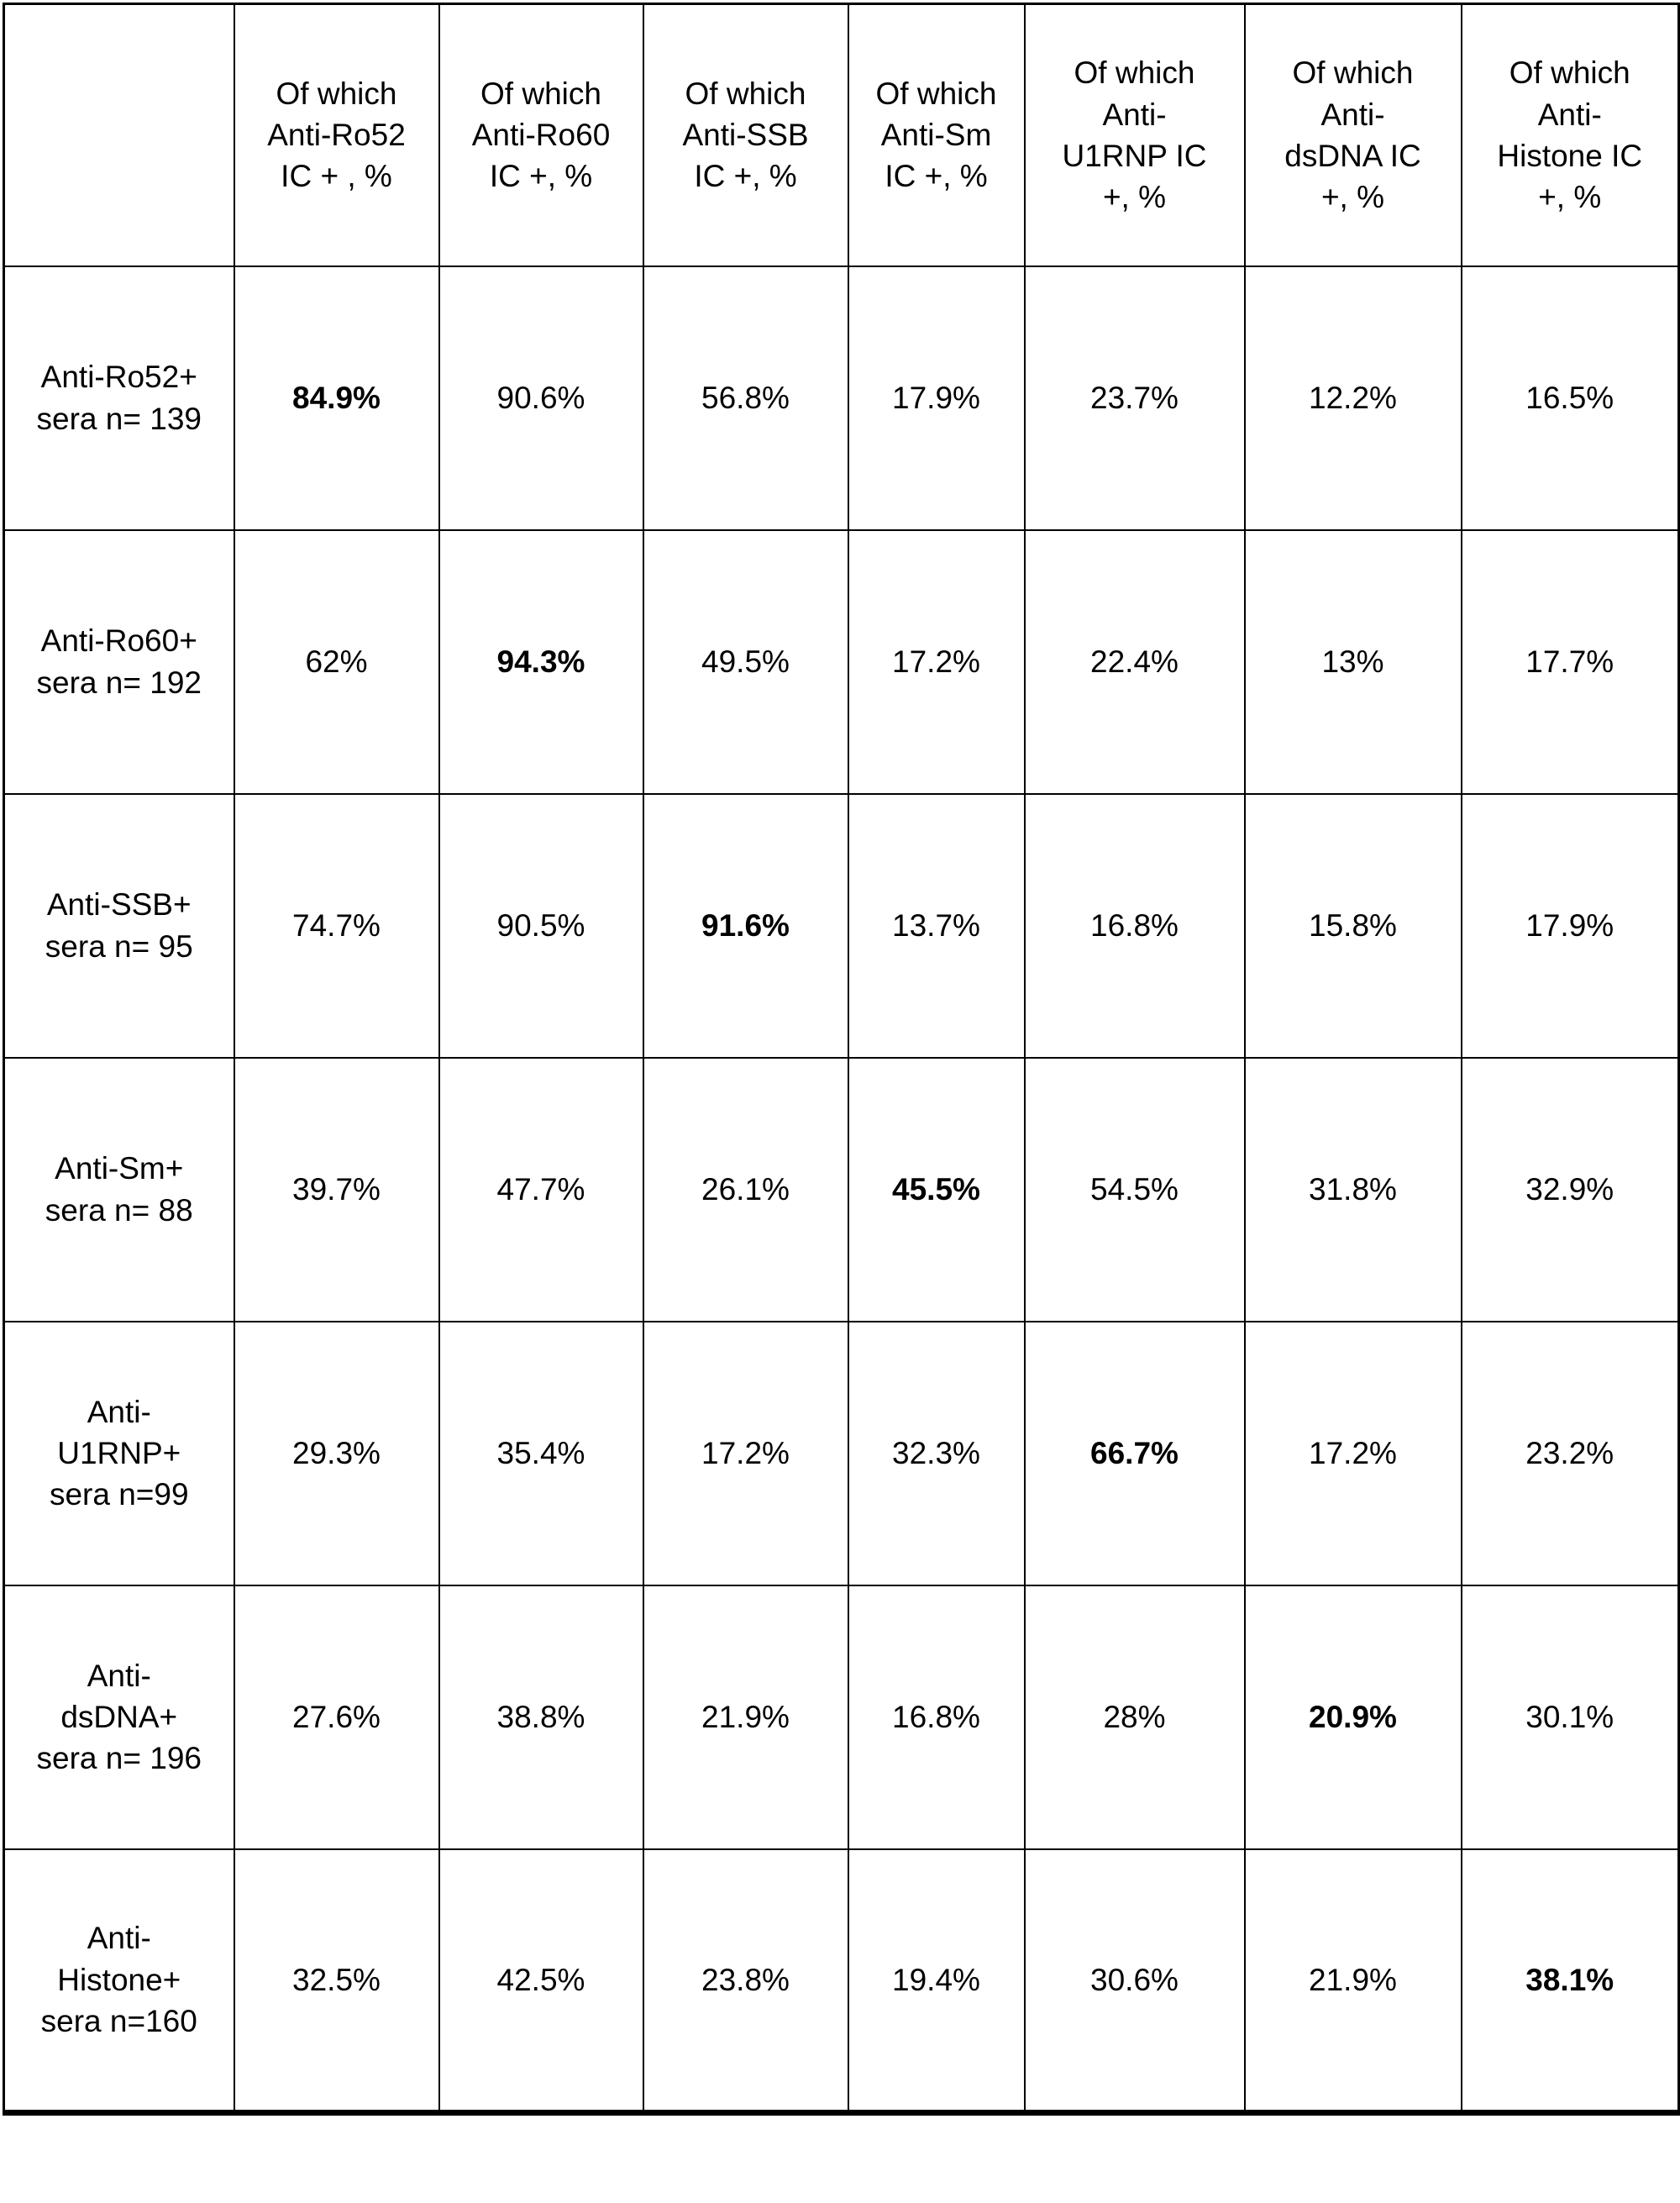 Image resolution: width=1680 pixels, height=2203 pixels. I want to click on data-cell: 20.9%, so click(1352, 1717).